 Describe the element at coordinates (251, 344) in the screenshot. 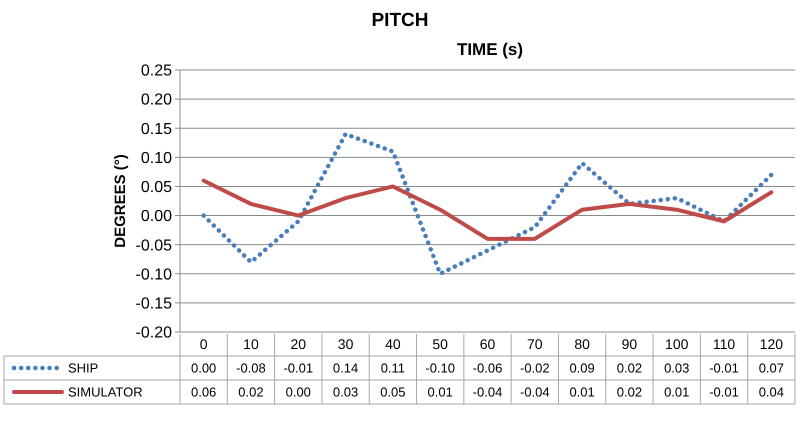

I see `x-tick-label: 10` at that location.